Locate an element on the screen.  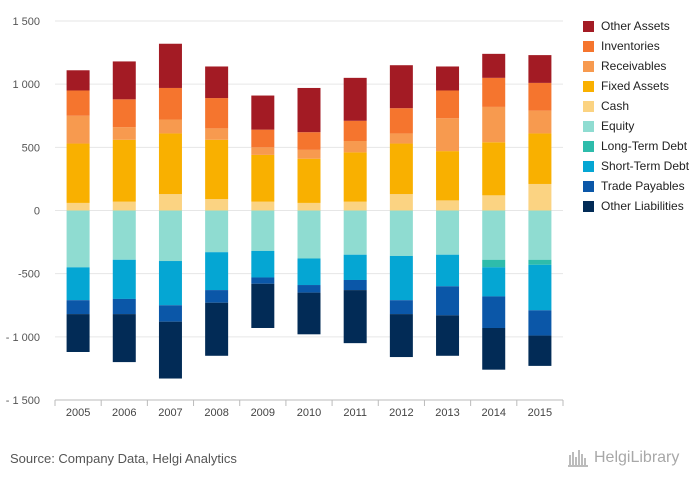
legend-label: Inventories is located at coordinates (630, 46).